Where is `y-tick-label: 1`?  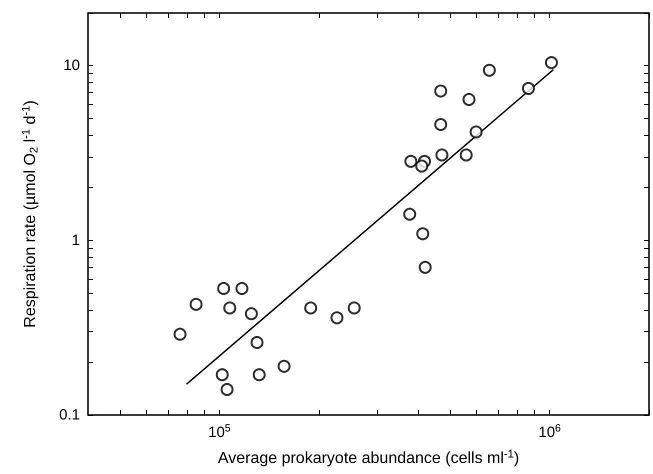 y-tick-label: 1 is located at coordinates (76, 240).